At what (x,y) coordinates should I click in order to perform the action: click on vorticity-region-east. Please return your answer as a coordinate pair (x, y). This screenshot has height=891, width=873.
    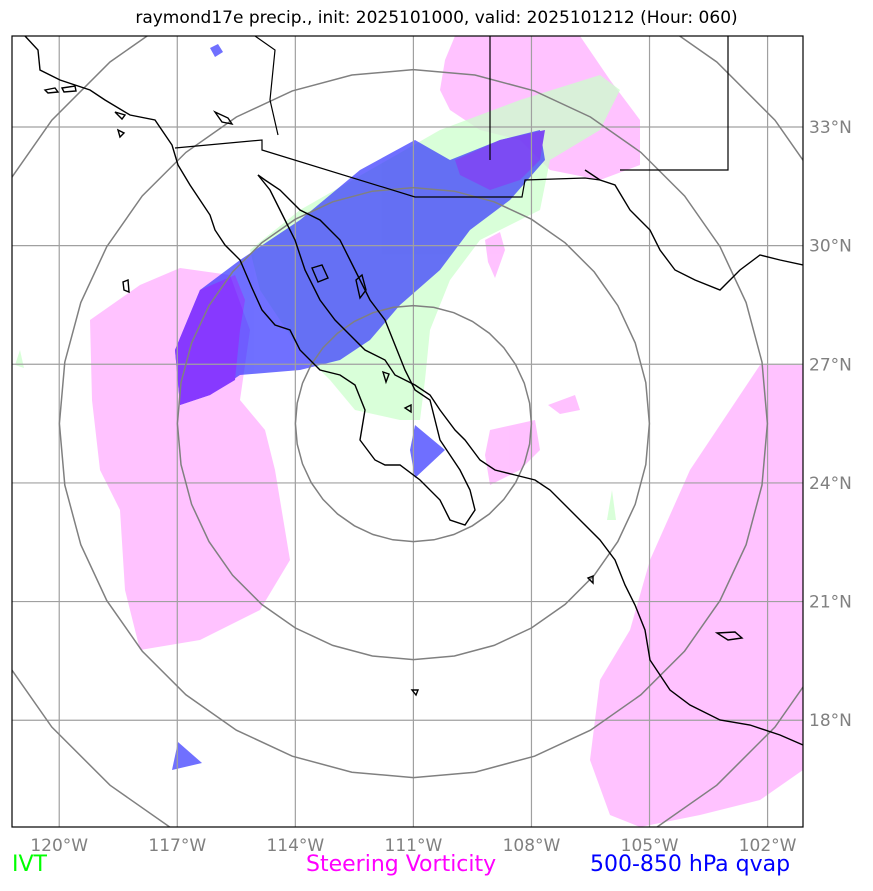
    Looking at the image, I should click on (696, 596).